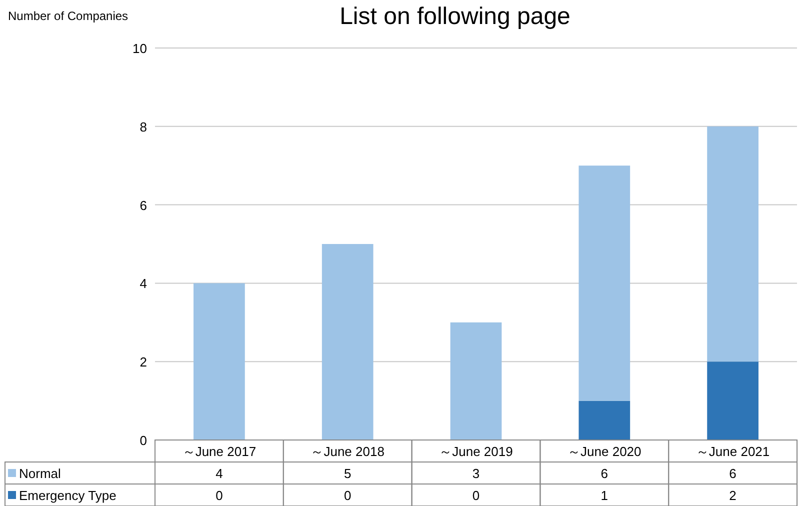 The image size is (798, 506). I want to click on y-tick-label: 0, so click(143, 440).